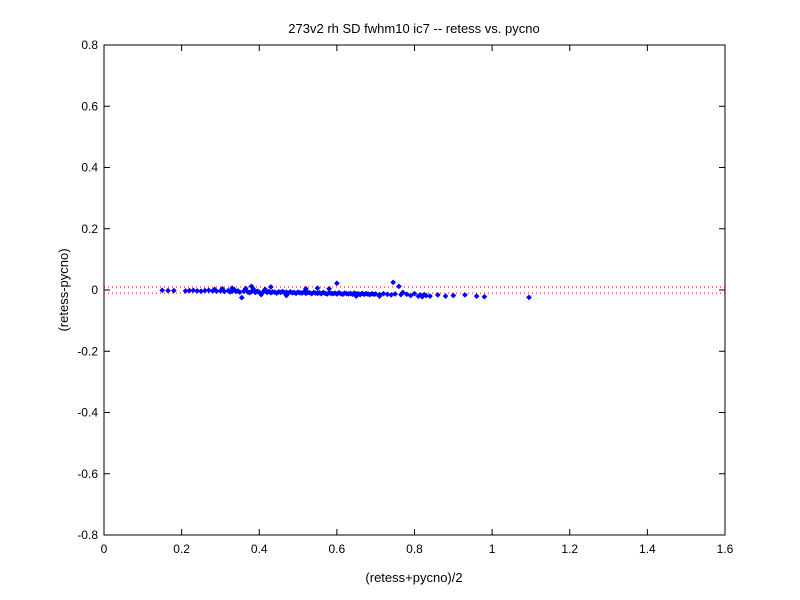 Image resolution: width=800 pixels, height=600 pixels. I want to click on x-tick-label: 0.4, so click(259, 549).